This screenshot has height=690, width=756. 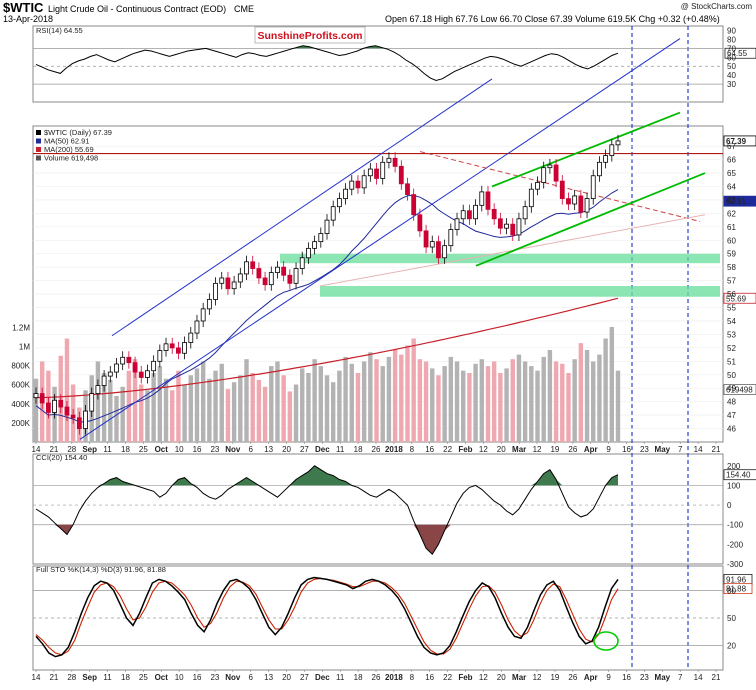 What do you see at coordinates (735, 544) in the screenshot?
I see `cci-tick--200: -200` at bounding box center [735, 544].